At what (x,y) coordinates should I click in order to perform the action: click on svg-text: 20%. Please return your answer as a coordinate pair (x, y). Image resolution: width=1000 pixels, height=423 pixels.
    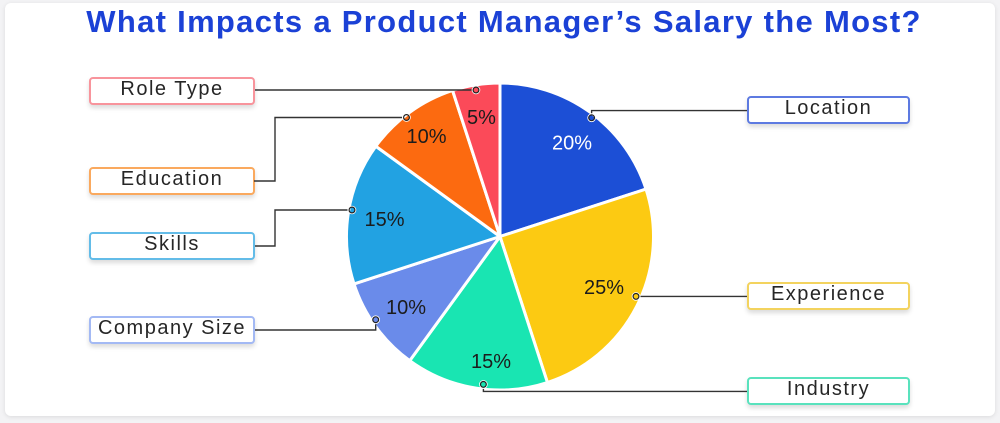
    Looking at the image, I should click on (572, 144).